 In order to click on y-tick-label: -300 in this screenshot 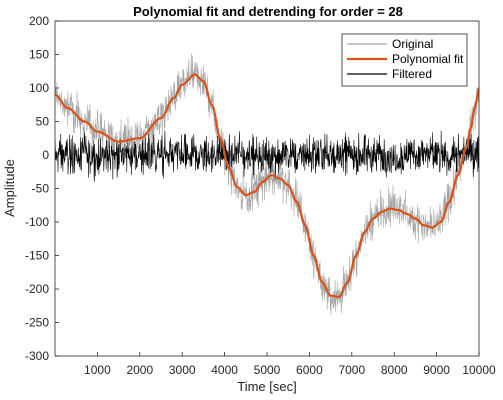, I will do `click(37, 356)`.